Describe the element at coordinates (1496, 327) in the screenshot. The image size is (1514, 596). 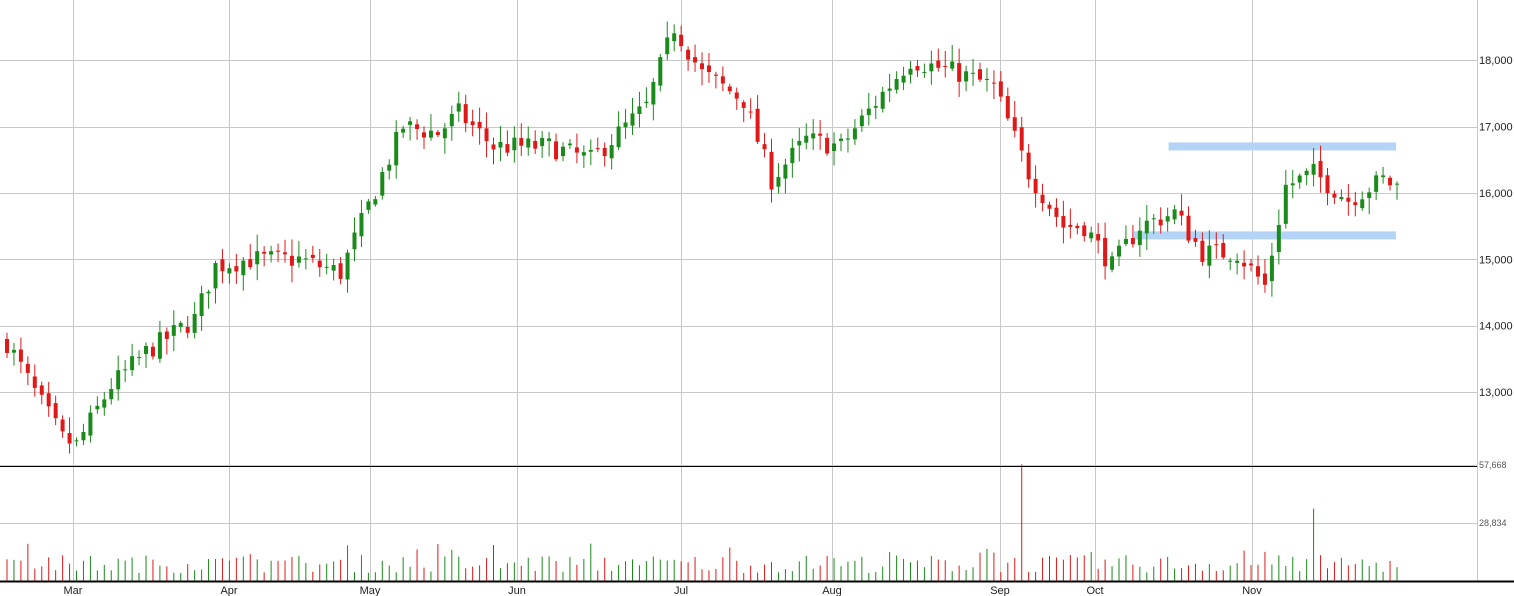
I see `price-tick-label: 14,000` at that location.